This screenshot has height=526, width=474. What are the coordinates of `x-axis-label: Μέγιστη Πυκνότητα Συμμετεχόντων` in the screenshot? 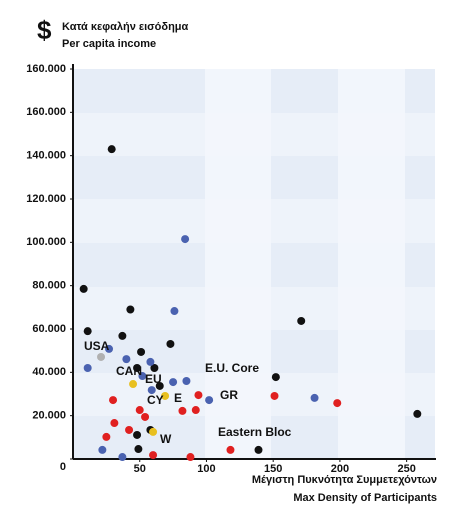 It's located at (344, 480).